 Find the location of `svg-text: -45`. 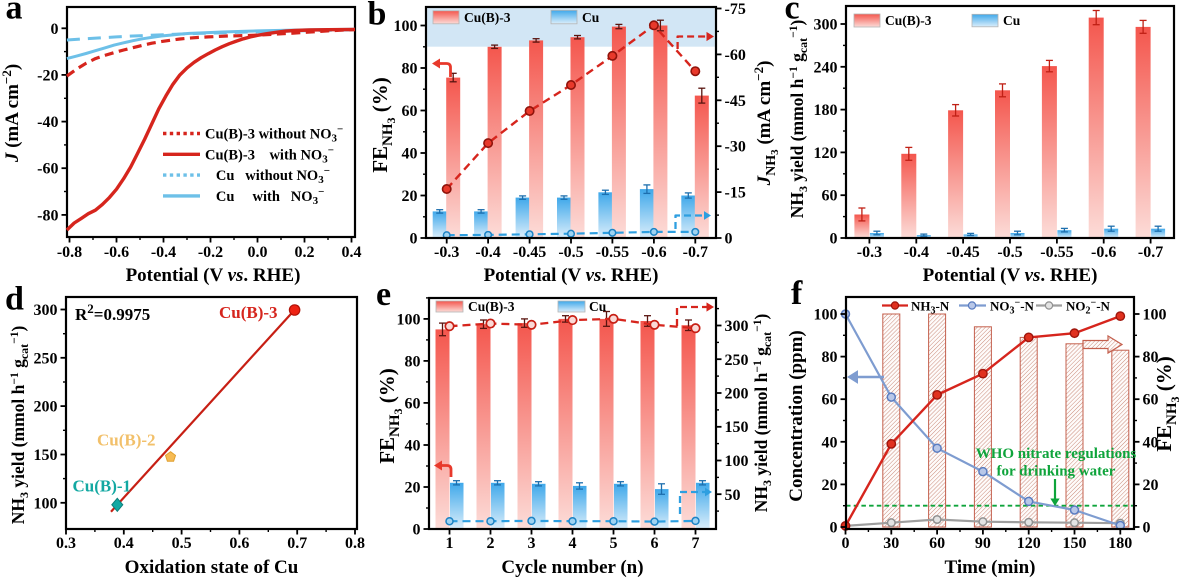

svg-text: -45 is located at coordinates (735, 101).